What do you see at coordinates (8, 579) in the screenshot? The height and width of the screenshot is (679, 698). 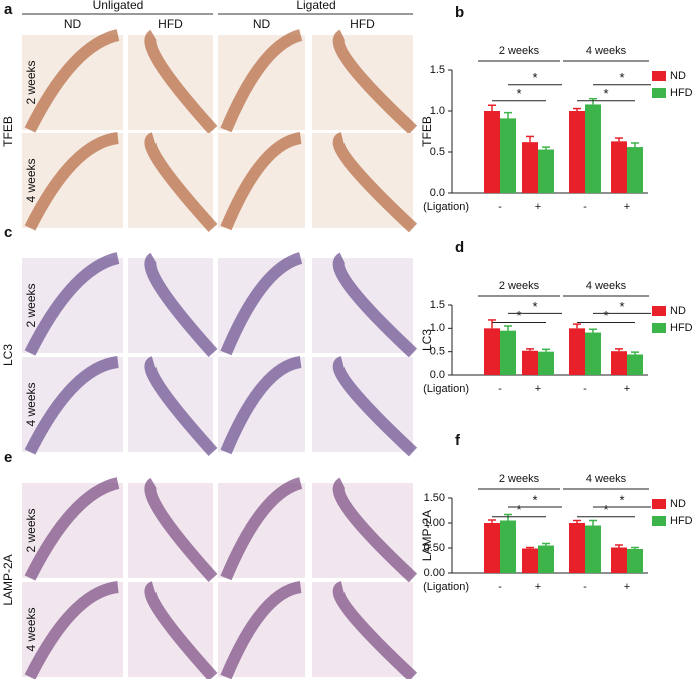 I see `marker-label: LAMP-2A` at bounding box center [8, 579].